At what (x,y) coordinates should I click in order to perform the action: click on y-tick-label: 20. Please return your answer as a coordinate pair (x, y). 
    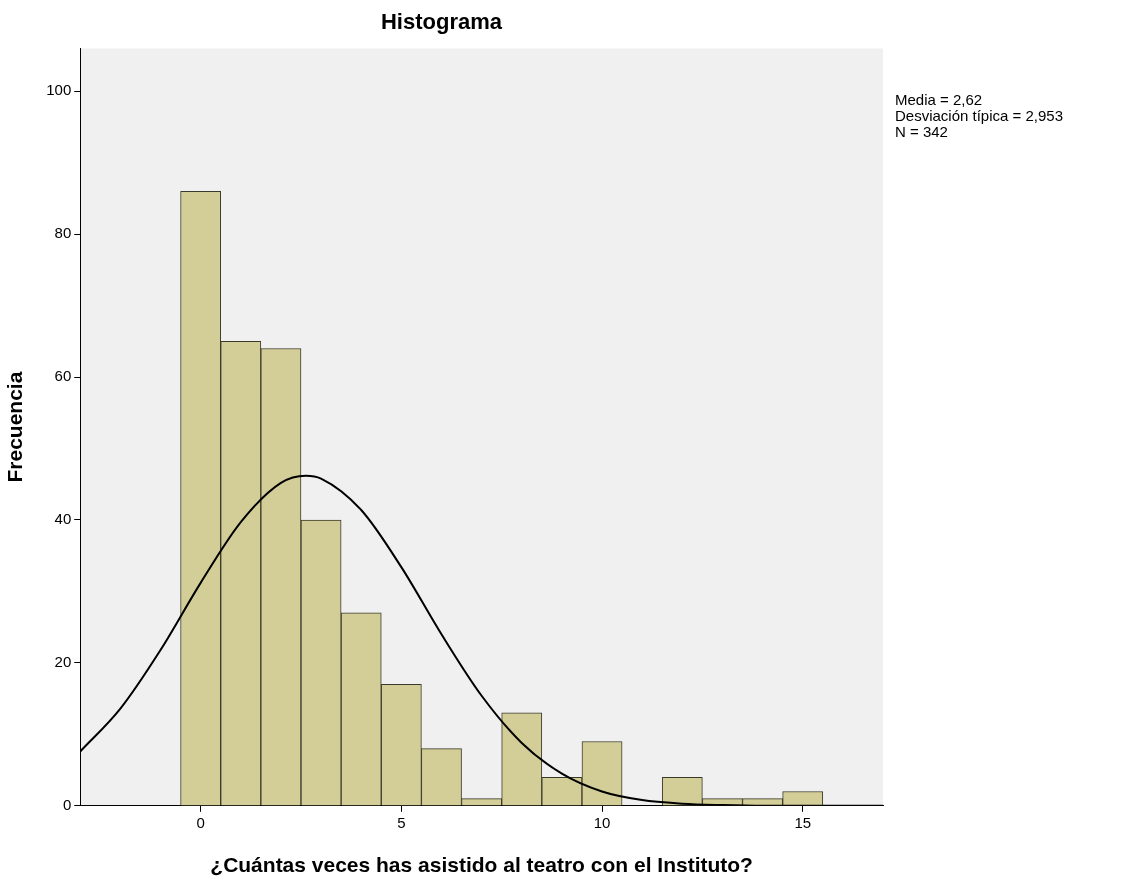
    Looking at the image, I should click on (63, 662).